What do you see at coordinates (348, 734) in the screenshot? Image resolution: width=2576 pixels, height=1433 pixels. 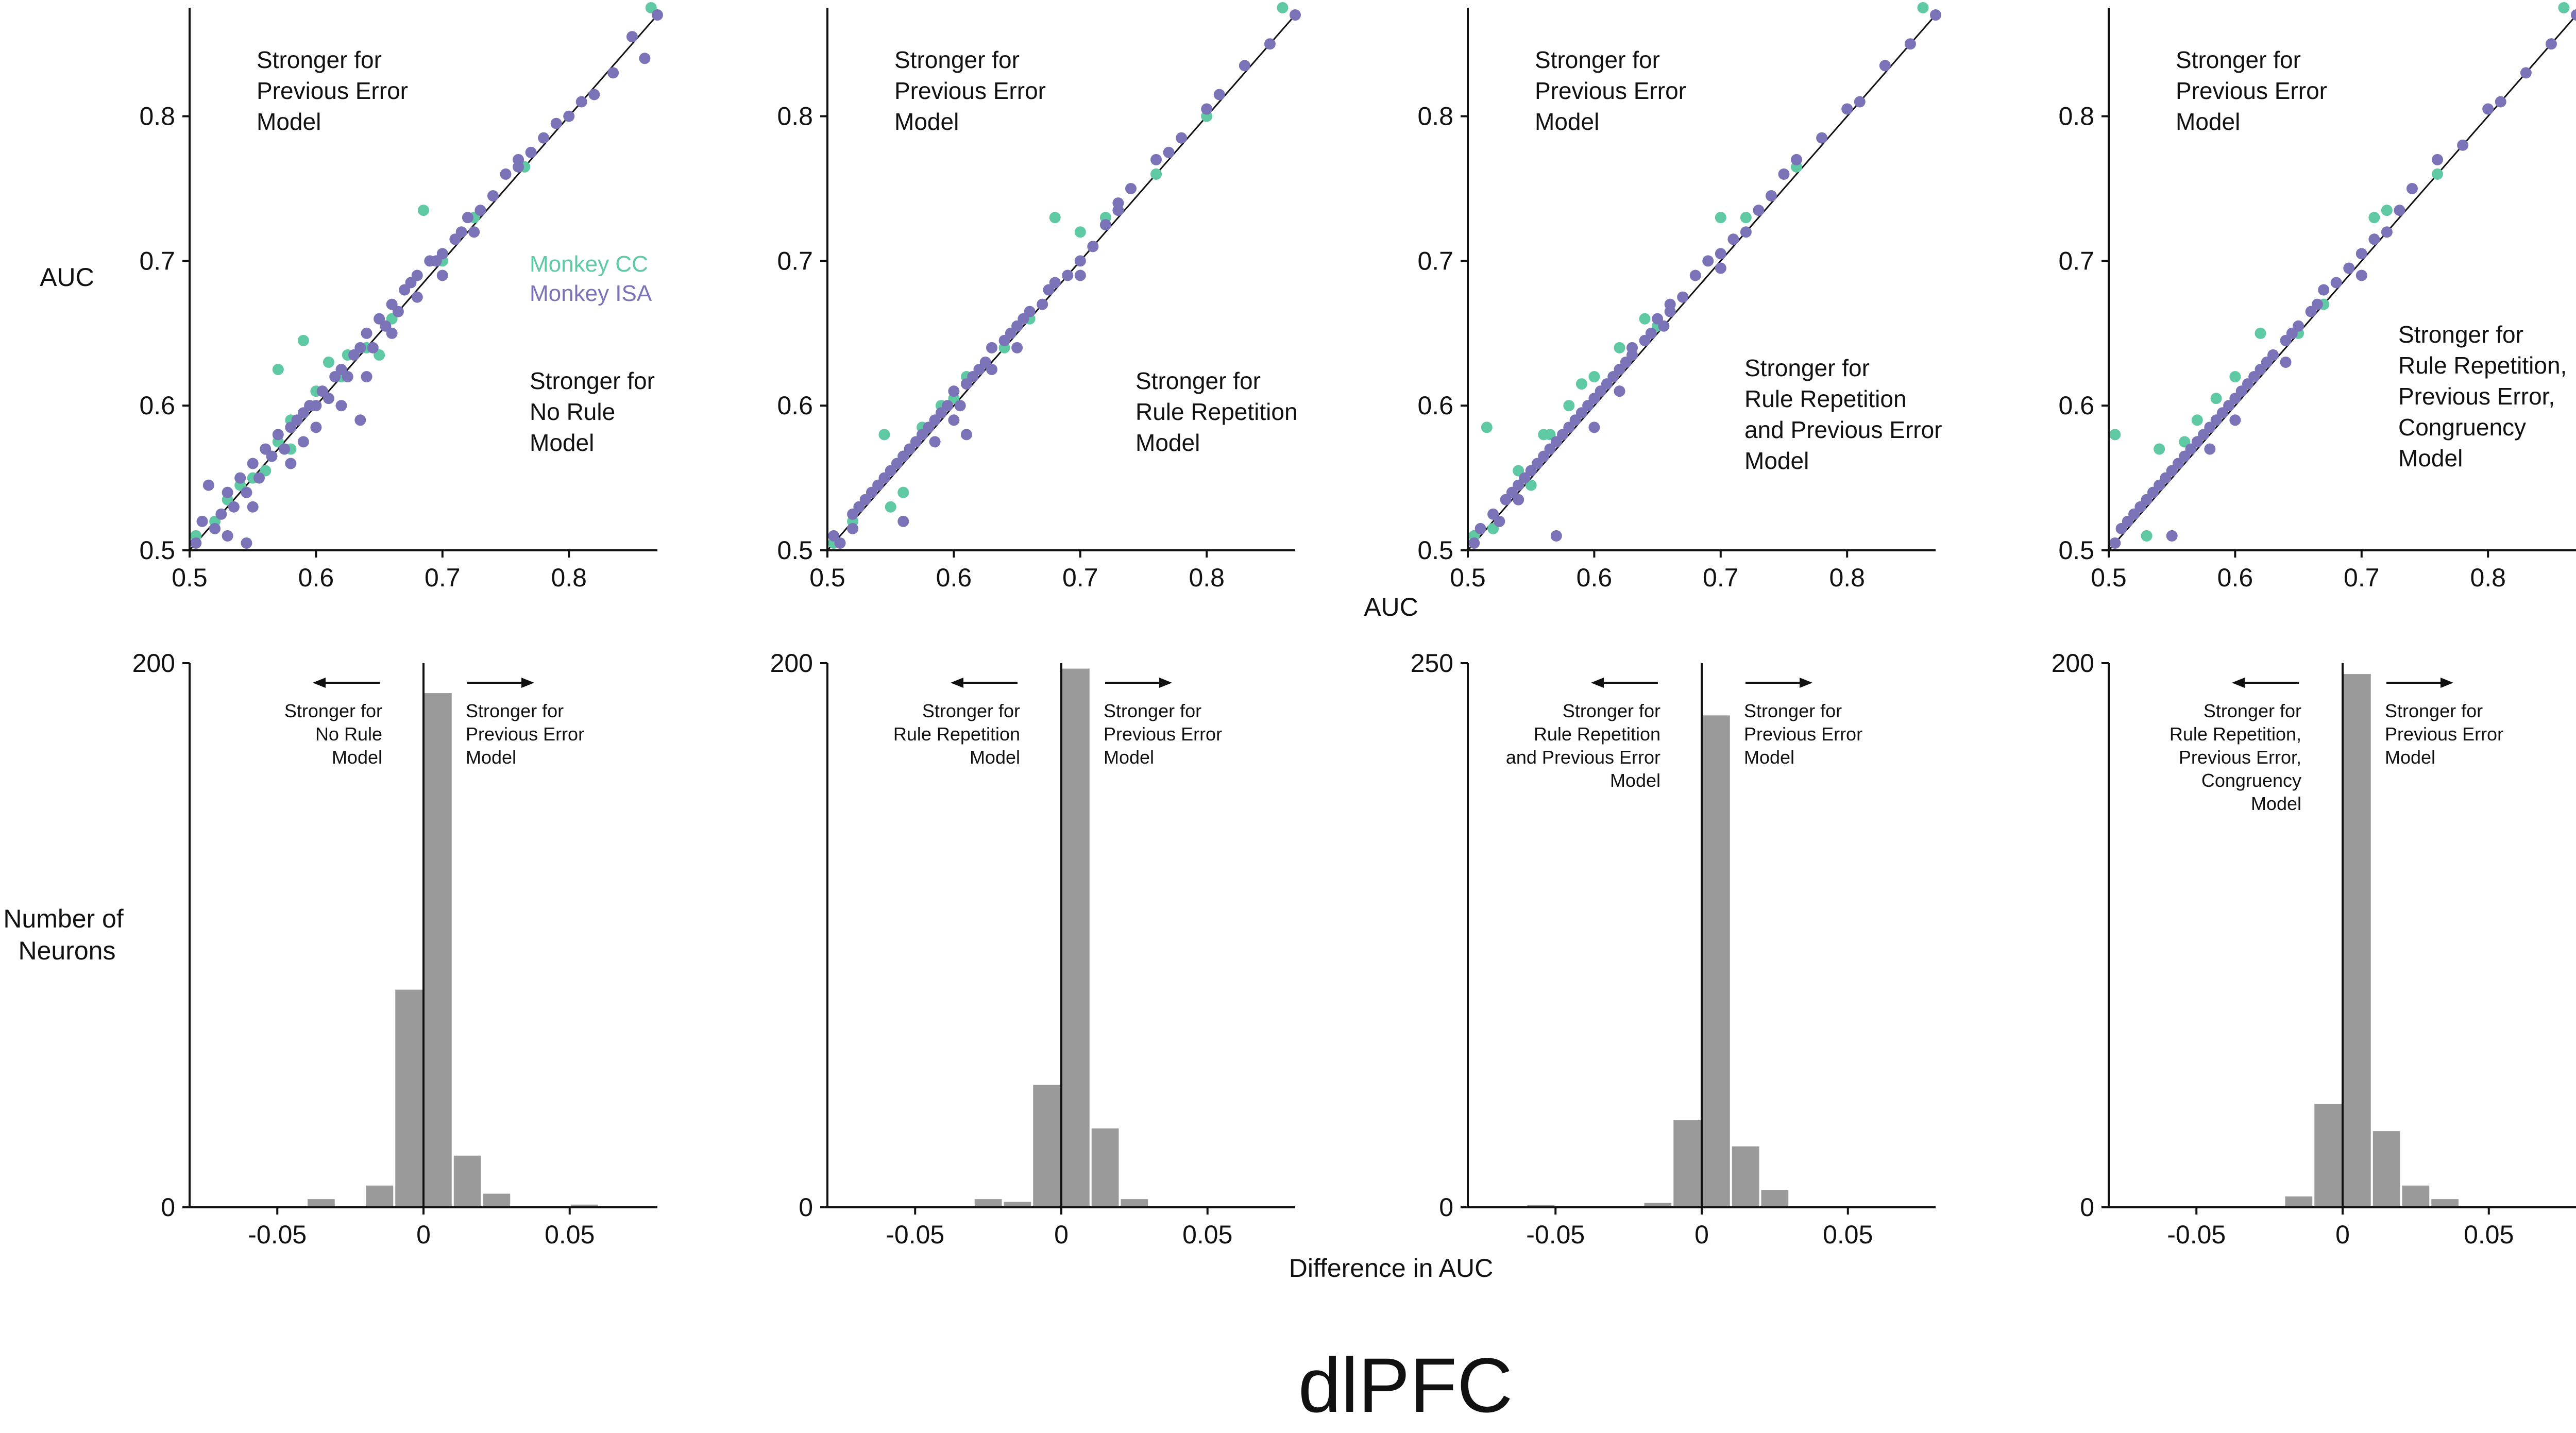 I see `annotation-left-line: No Rule` at bounding box center [348, 734].